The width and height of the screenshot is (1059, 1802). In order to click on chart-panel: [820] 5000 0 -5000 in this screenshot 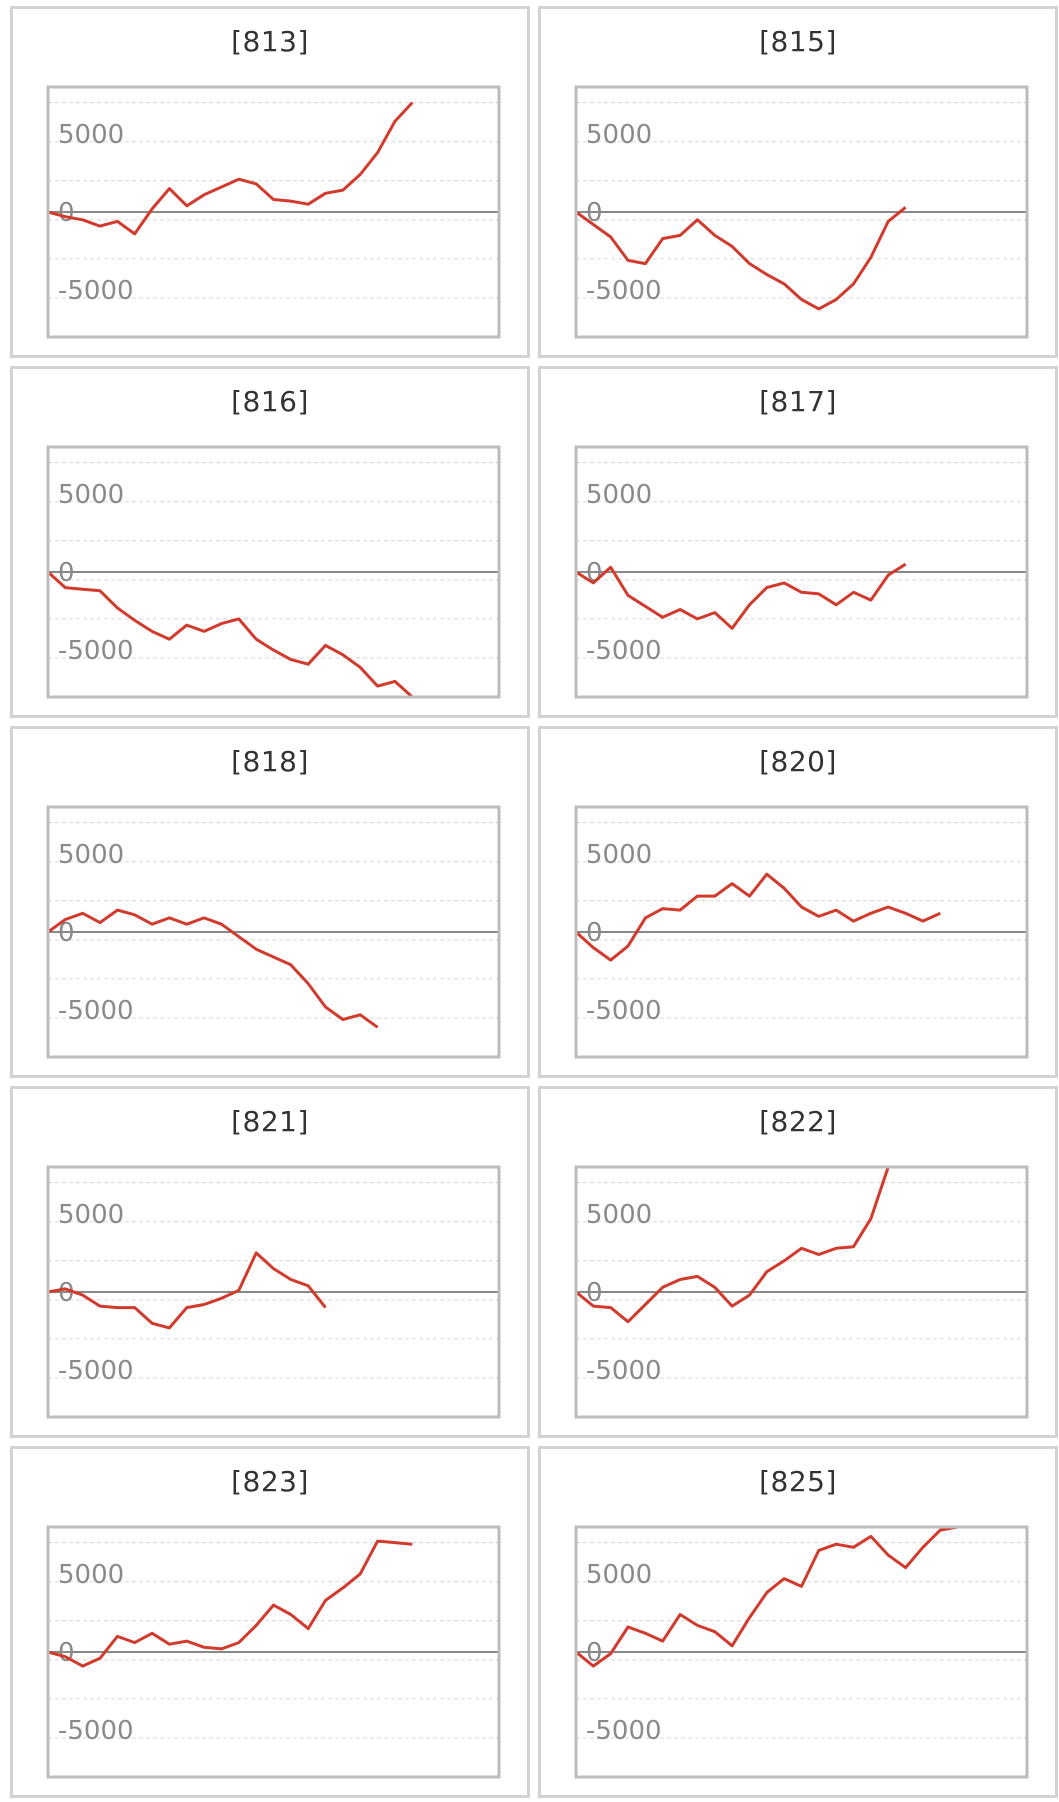, I will do `click(798, 902)`.